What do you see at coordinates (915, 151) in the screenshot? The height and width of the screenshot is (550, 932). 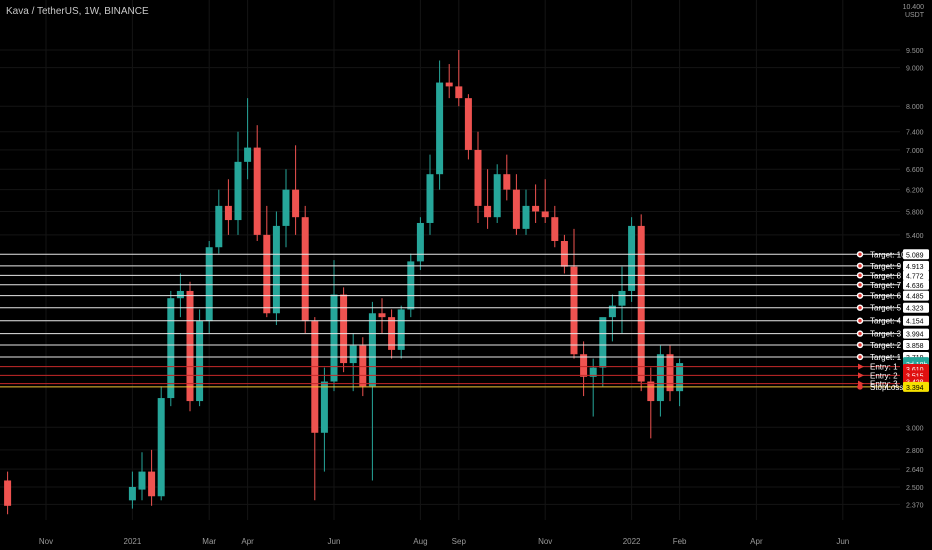 I see `price-tick-label: 7.000` at bounding box center [915, 151].